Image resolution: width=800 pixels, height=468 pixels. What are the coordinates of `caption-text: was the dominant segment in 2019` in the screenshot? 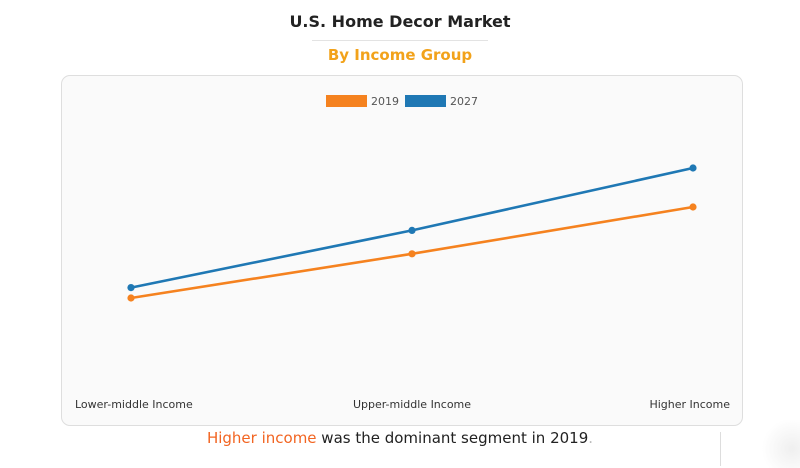 It's located at (452, 438).